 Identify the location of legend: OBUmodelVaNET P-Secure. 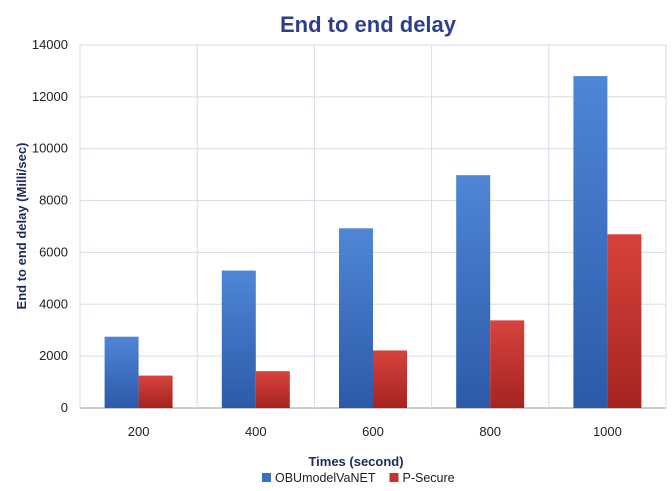
(358, 478).